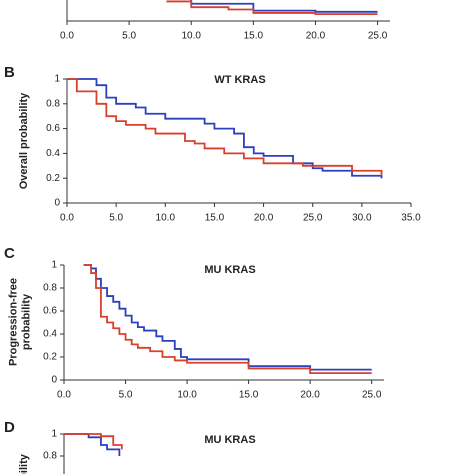 The height and width of the screenshot is (474, 474). Describe the element at coordinates (9, 253) in the screenshot. I see `panel-letter: C` at that location.